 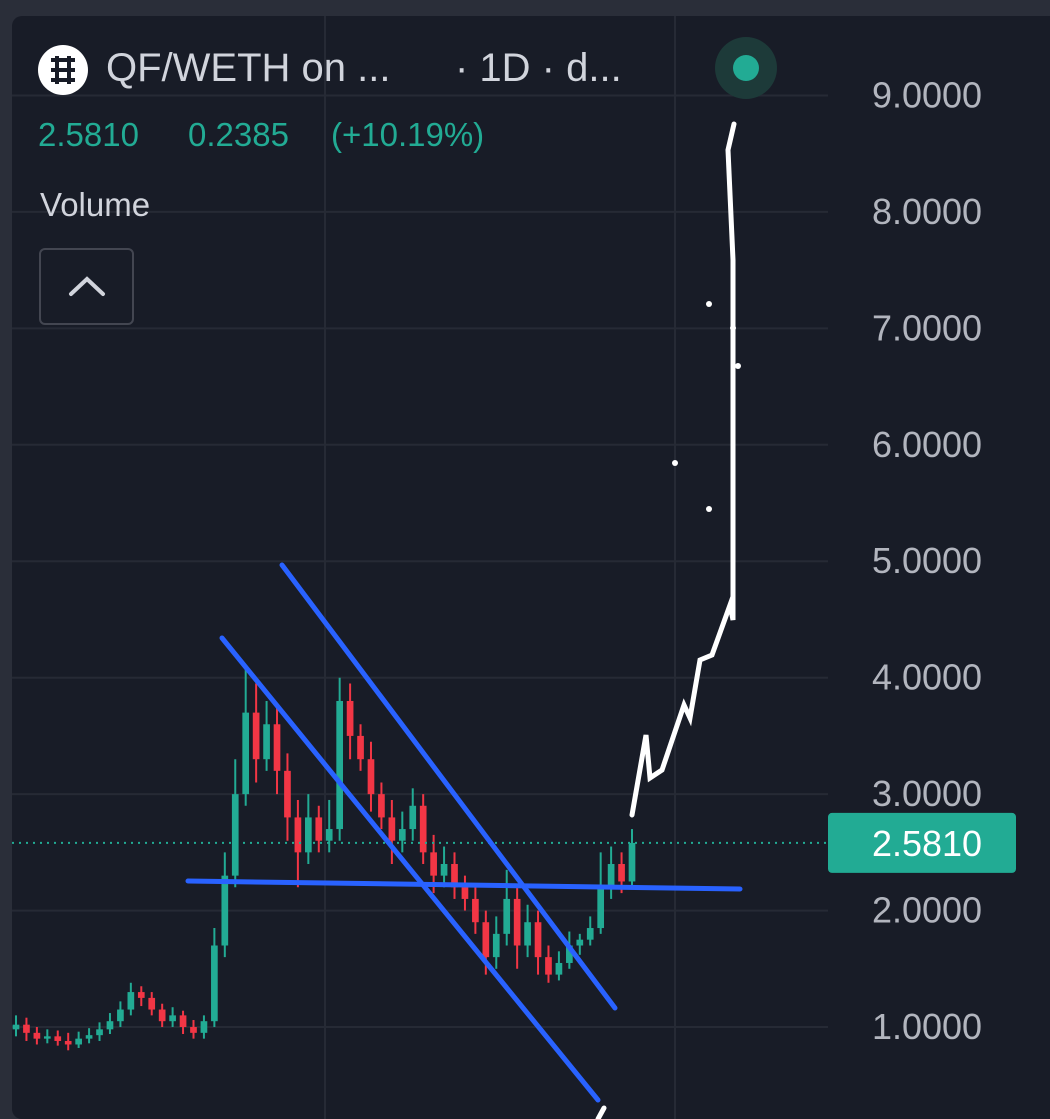 What do you see at coordinates (746, 68) in the screenshot?
I see `status-dot` at bounding box center [746, 68].